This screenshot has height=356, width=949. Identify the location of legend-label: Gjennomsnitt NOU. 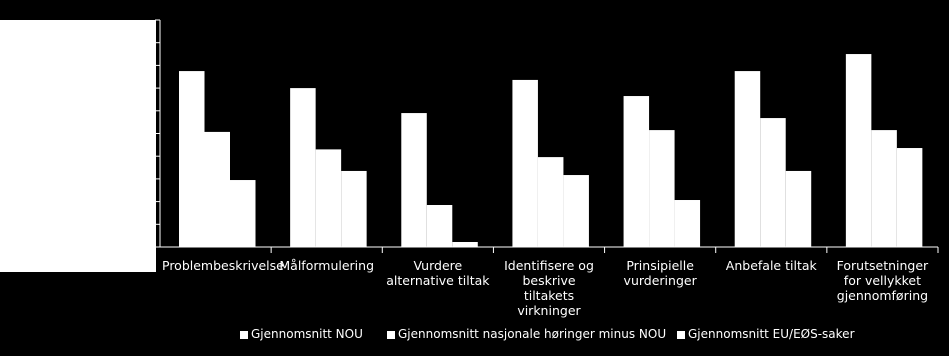
(307, 334).